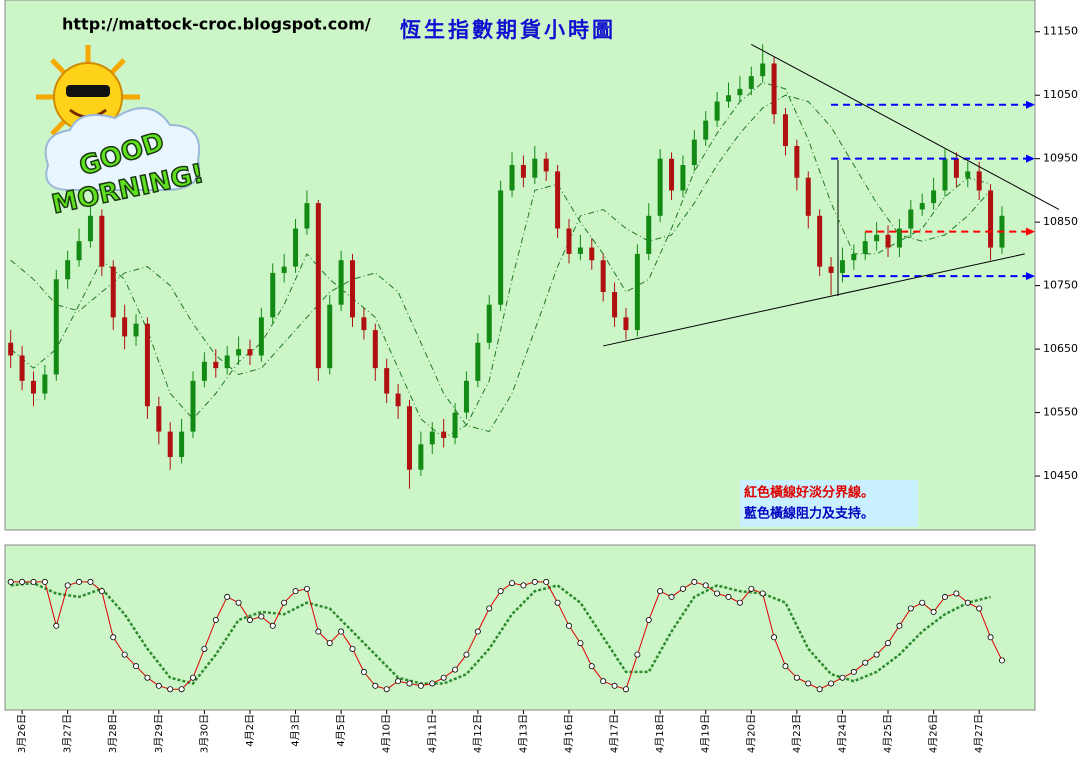 The image size is (1084, 761). I want to click on x-tick-label: 4月3日, so click(296, 730).